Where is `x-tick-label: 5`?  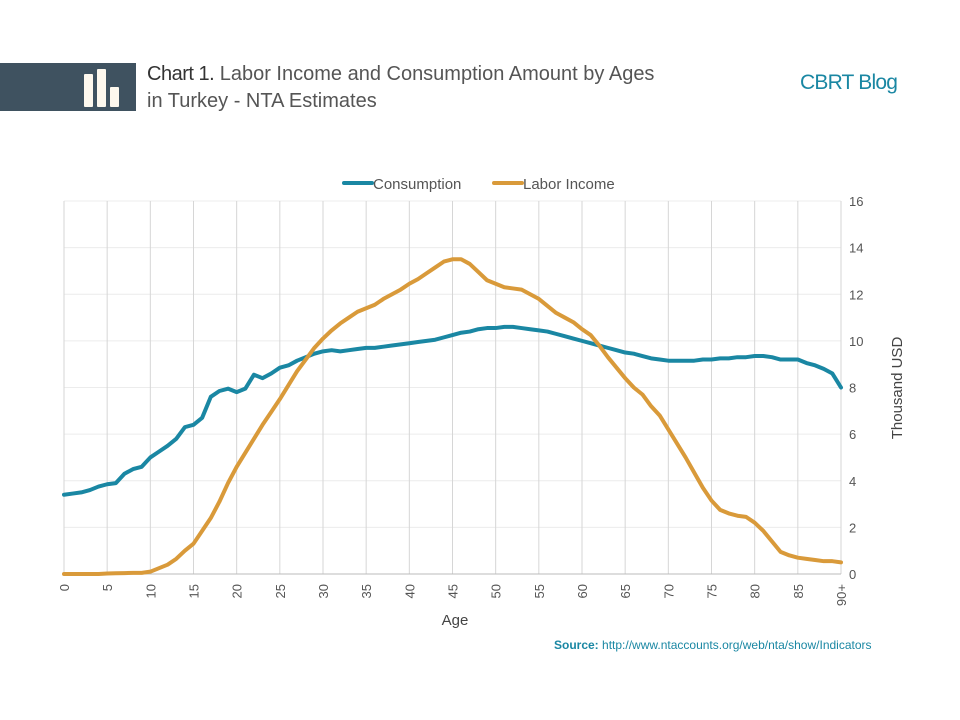 x-tick-label: 5 is located at coordinates (107, 587).